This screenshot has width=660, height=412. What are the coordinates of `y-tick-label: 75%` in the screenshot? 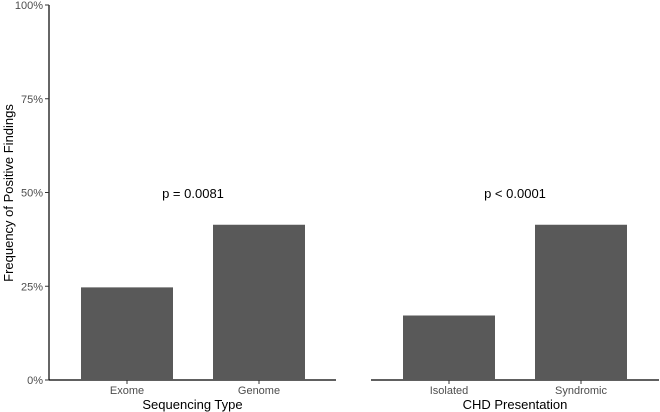 It's located at (32, 100).